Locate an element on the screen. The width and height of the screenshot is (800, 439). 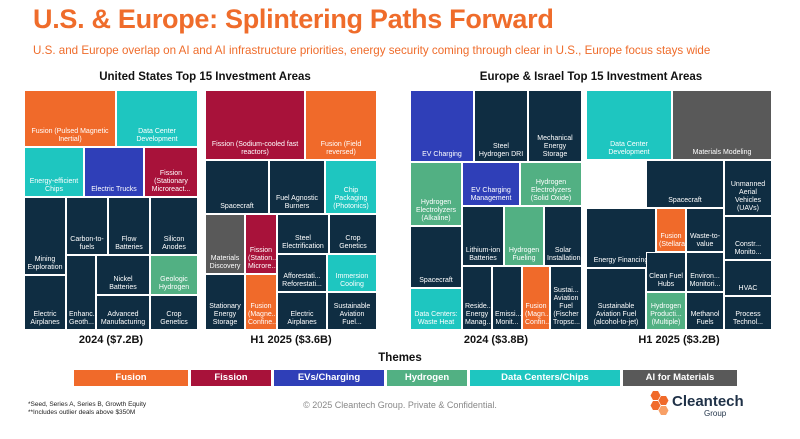
treemap-tile: Hydrogen Electrolyzers (Alkaline) is located at coordinates (436, 194).